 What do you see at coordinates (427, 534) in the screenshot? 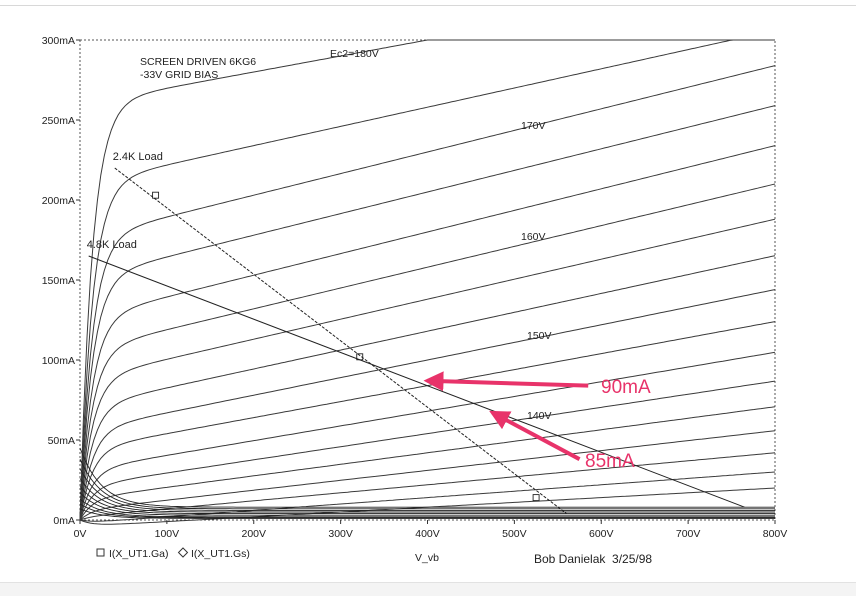
I see `x-tick-label-4: 400V` at bounding box center [427, 534].